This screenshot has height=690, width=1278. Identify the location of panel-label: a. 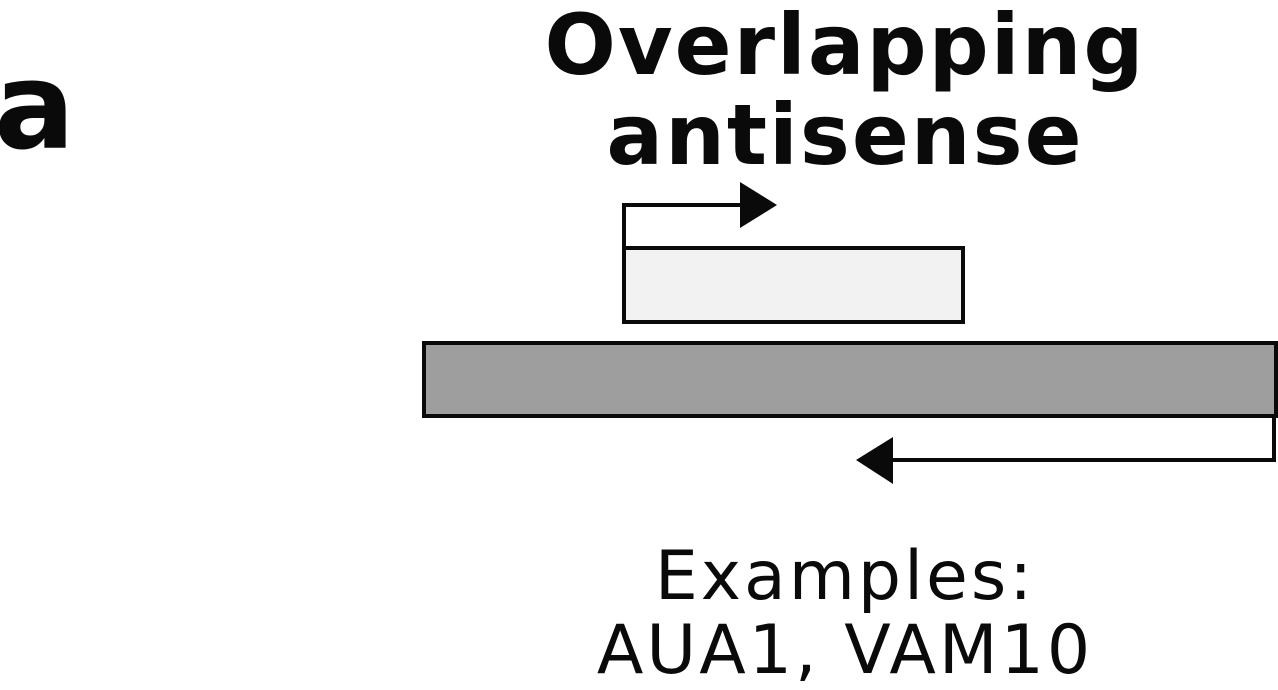
(37, 107).